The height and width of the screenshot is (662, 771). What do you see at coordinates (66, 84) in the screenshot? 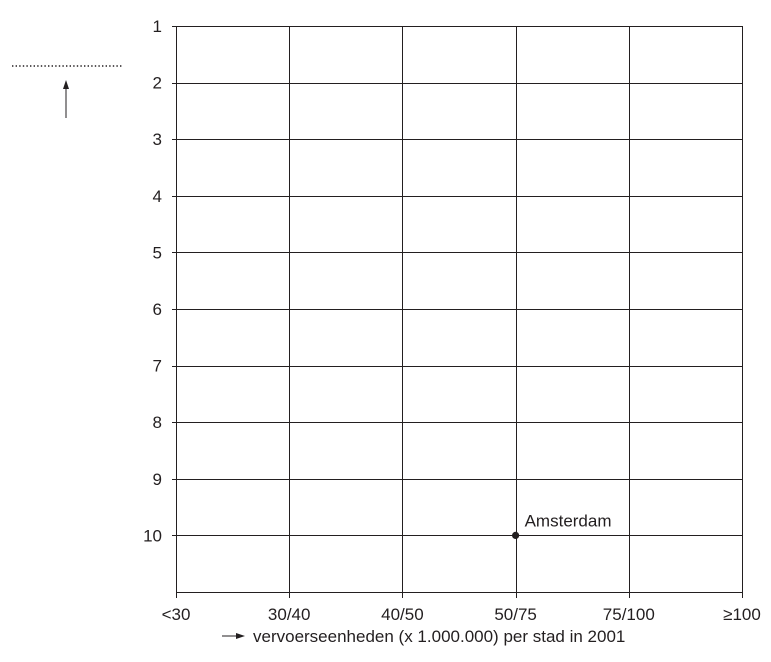
I see `y-axis-arrow-icon` at bounding box center [66, 84].